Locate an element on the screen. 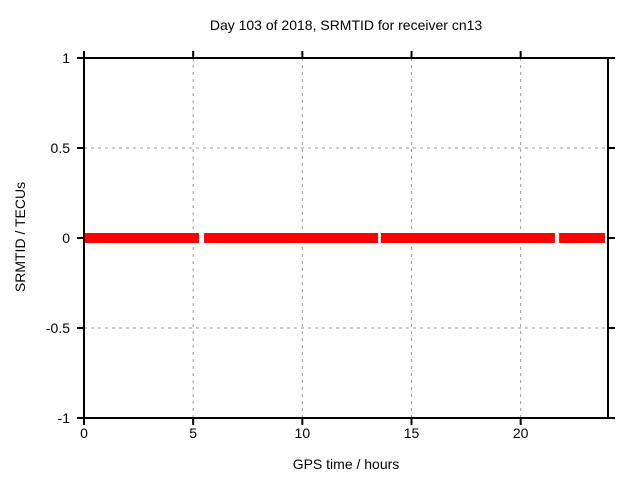 The height and width of the screenshot is (480, 640). y-tick-label: -0.5 is located at coordinates (57, 328).